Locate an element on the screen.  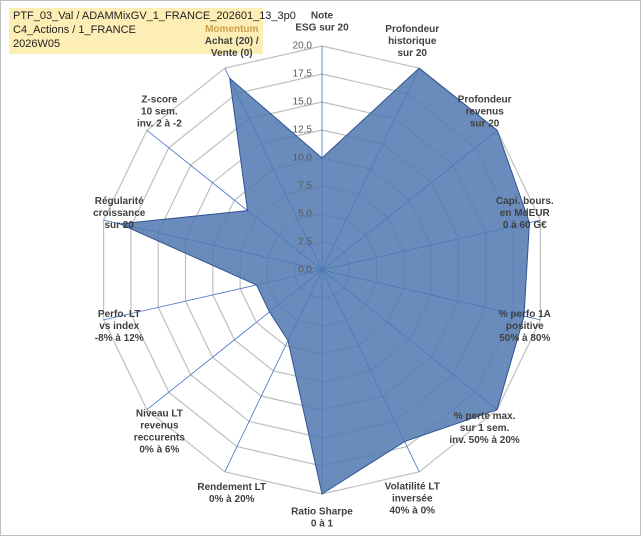
header-line: 2026W05 is located at coordinates (36, 44).